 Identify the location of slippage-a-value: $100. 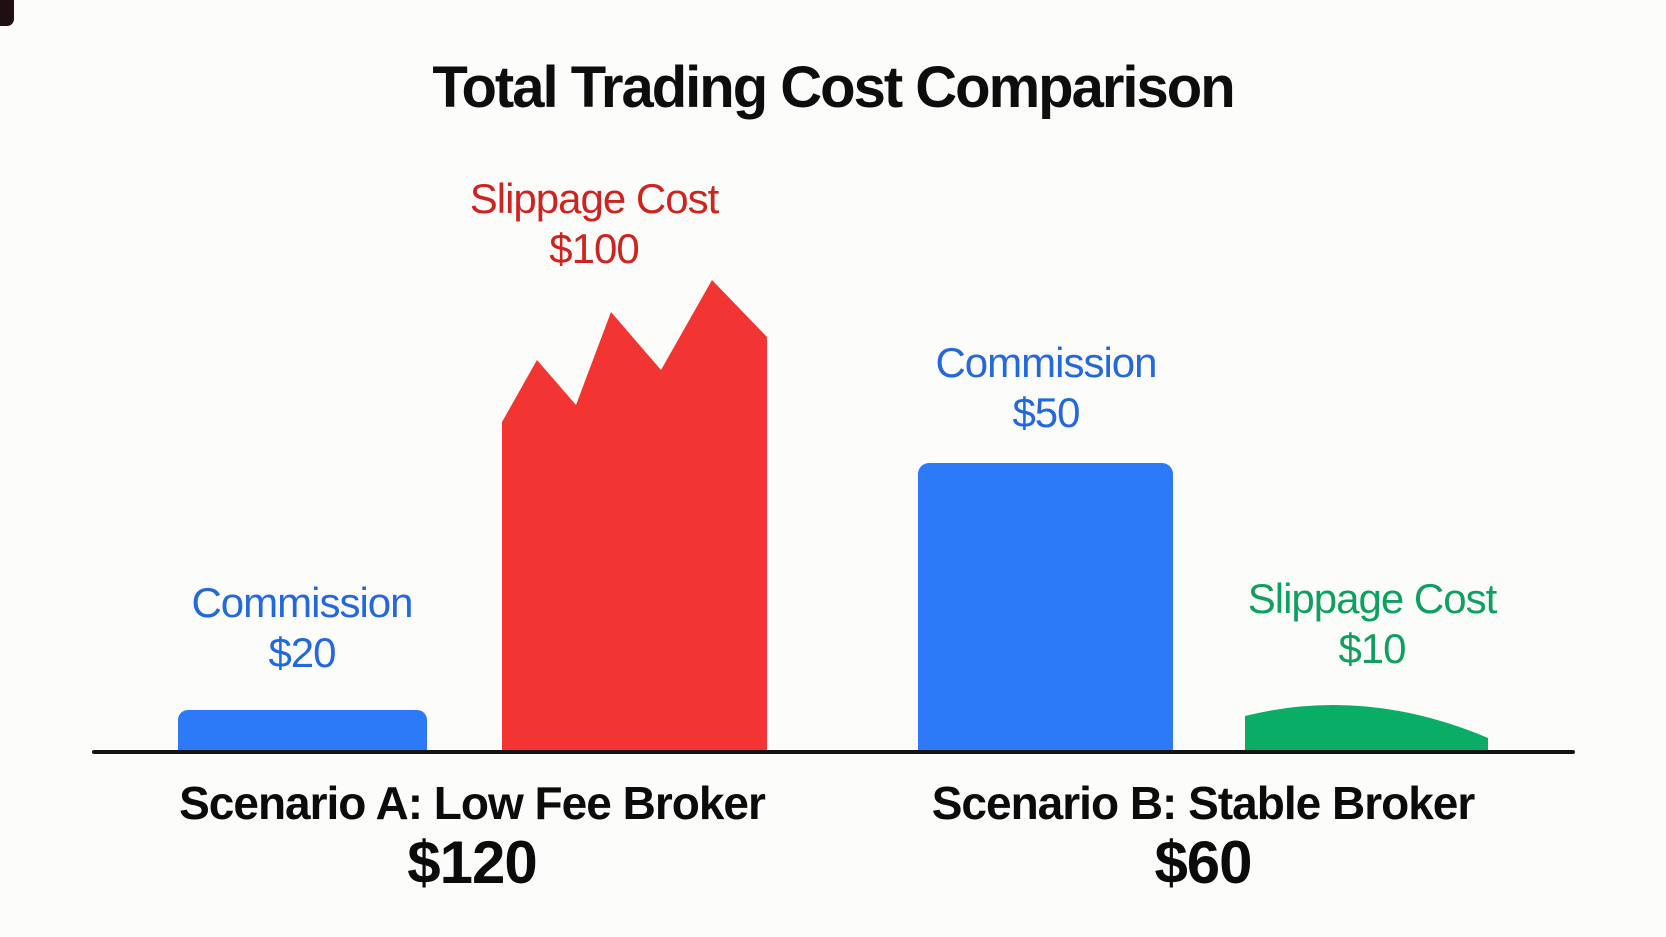
(594, 248).